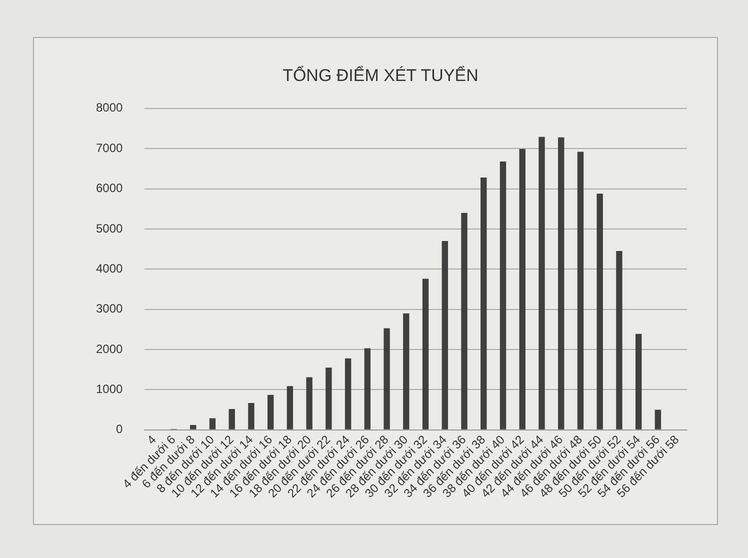 This screenshot has width=748, height=558. Describe the element at coordinates (110, 389) in the screenshot. I see `y-tick-label: 1000` at that location.